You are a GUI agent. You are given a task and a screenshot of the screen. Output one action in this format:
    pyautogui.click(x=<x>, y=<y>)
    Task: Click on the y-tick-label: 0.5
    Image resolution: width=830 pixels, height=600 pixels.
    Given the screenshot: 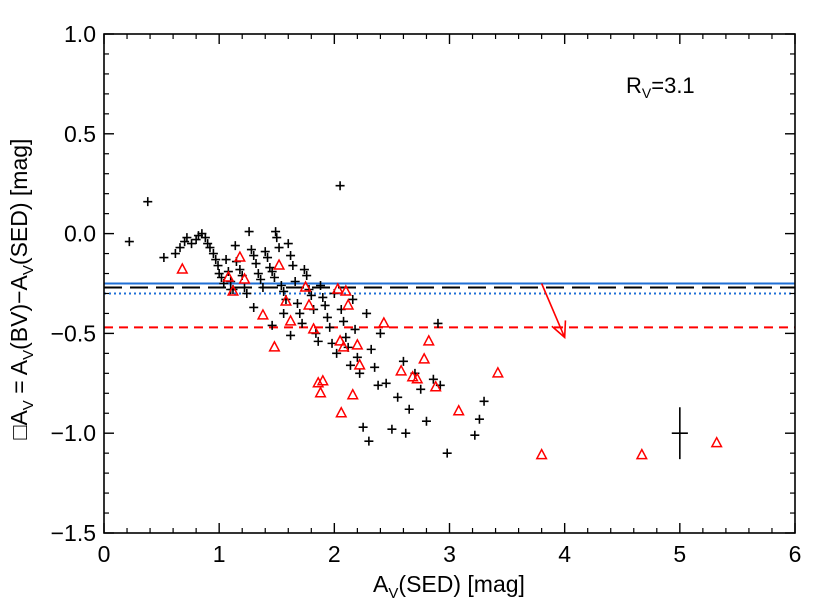 What is the action you would take?
    pyautogui.click(x=80, y=134)
    